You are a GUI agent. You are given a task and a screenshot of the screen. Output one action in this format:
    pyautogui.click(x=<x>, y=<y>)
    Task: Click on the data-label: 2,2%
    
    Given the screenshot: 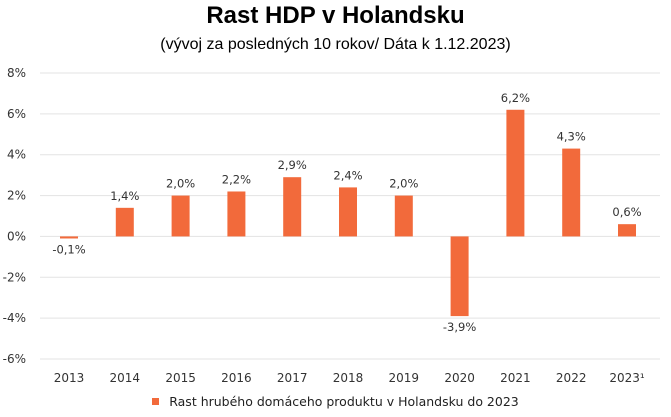 What is the action you would take?
    pyautogui.click(x=236, y=179)
    